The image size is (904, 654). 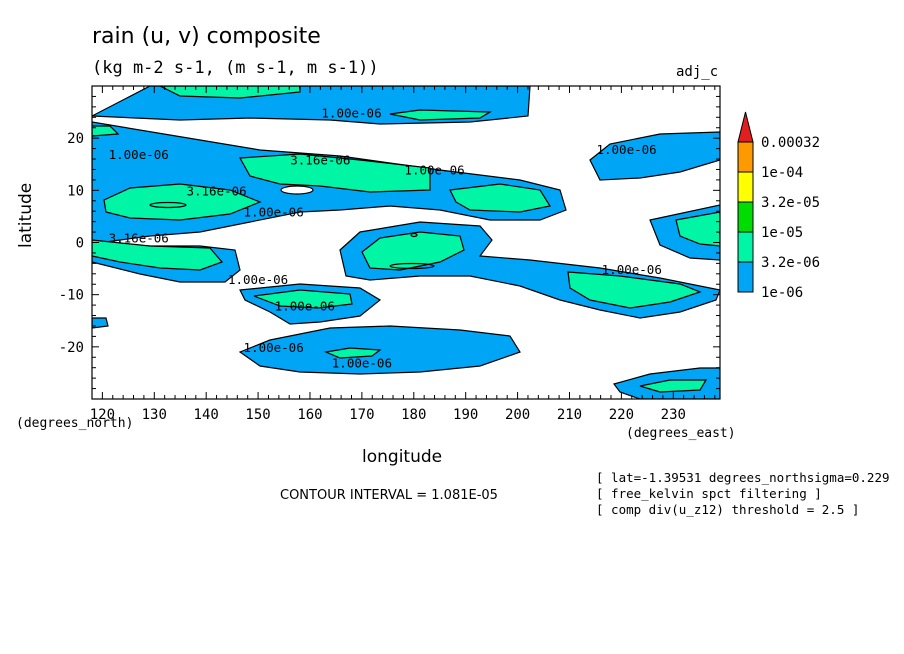 What do you see at coordinates (71, 296) in the screenshot?
I see `y-tick-label: -10` at bounding box center [71, 296].